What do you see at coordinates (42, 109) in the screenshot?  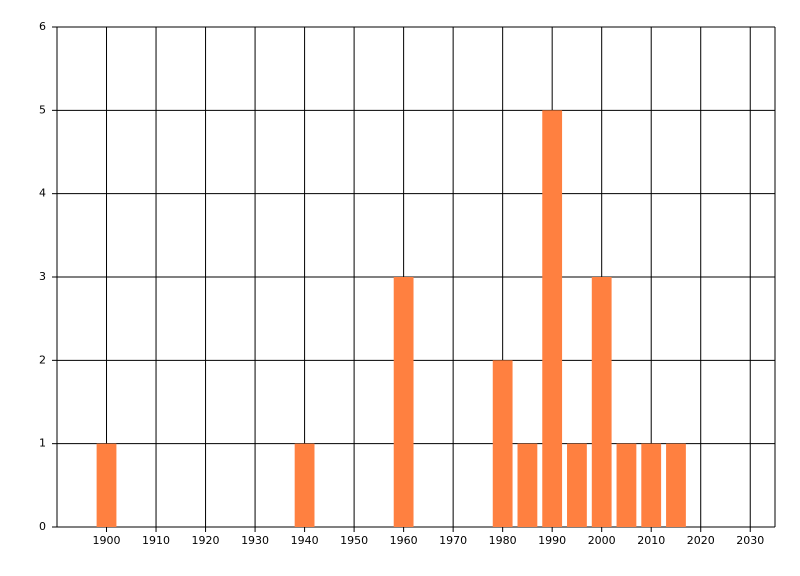 I see `y-tick-label: 5` at bounding box center [42, 109].